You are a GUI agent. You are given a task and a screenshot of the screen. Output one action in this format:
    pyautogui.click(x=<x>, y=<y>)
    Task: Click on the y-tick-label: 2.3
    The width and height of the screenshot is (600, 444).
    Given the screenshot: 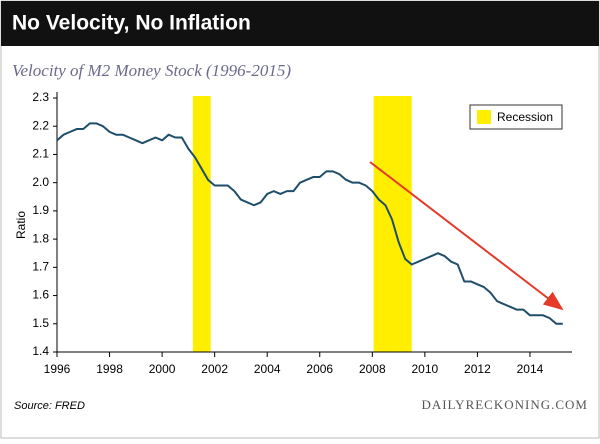 What is the action you would take?
    pyautogui.click(x=40, y=97)
    